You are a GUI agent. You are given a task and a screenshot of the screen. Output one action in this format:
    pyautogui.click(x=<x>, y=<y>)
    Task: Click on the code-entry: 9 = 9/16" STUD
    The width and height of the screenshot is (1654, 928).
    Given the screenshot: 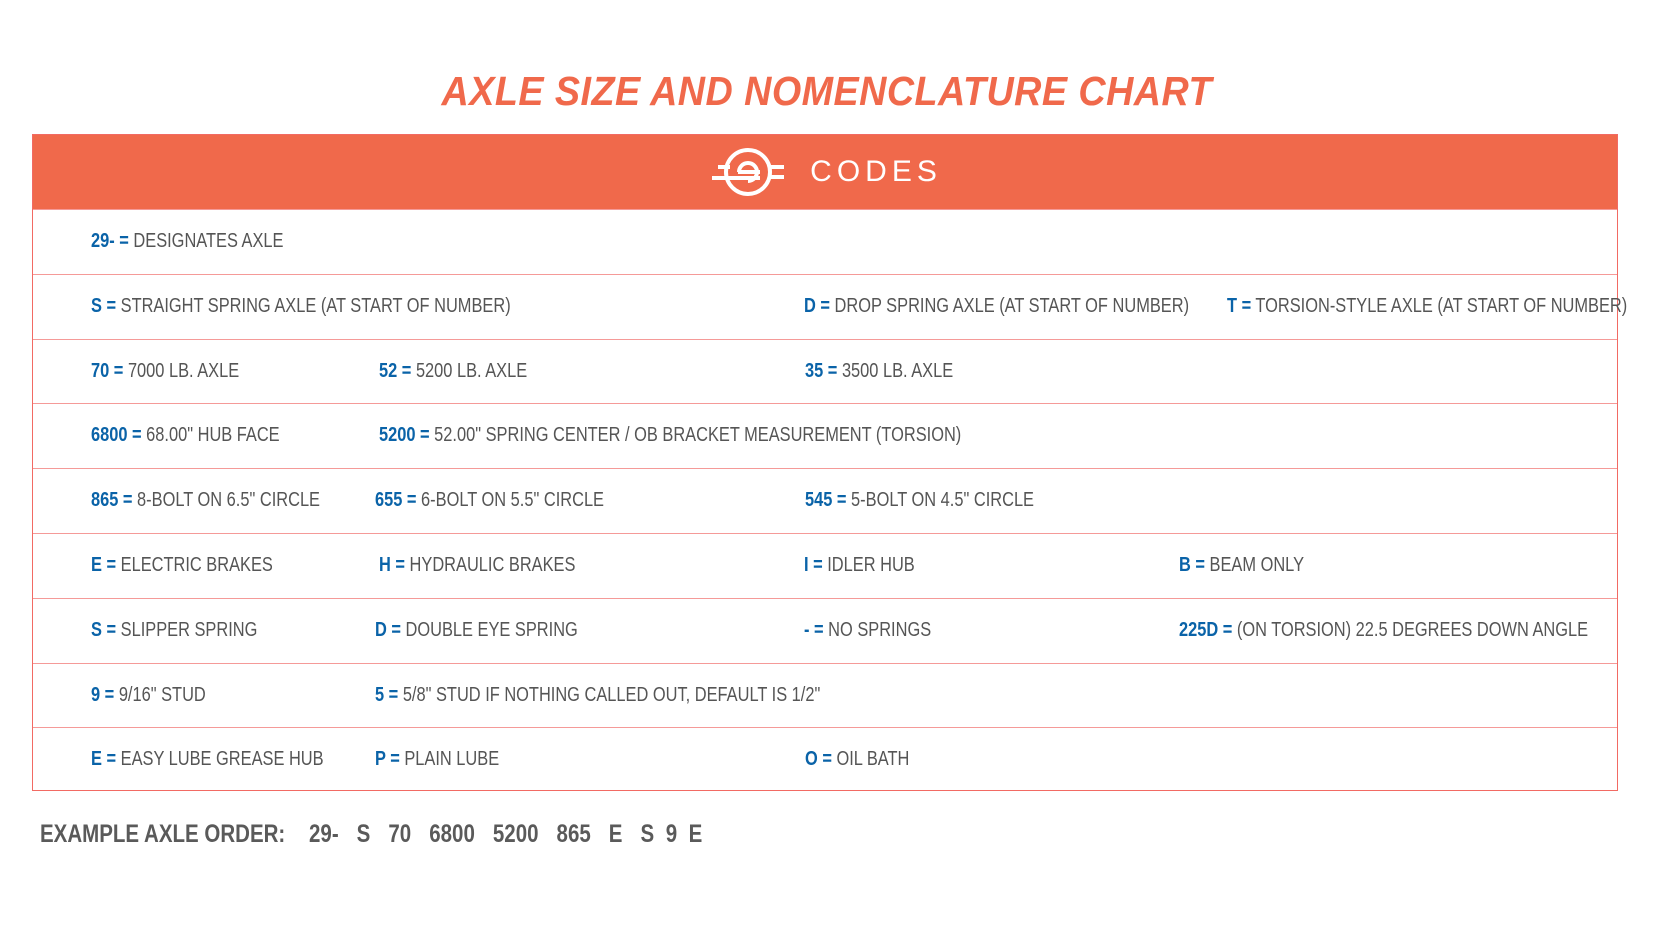 What is the action you would take?
    pyautogui.click(x=148, y=695)
    